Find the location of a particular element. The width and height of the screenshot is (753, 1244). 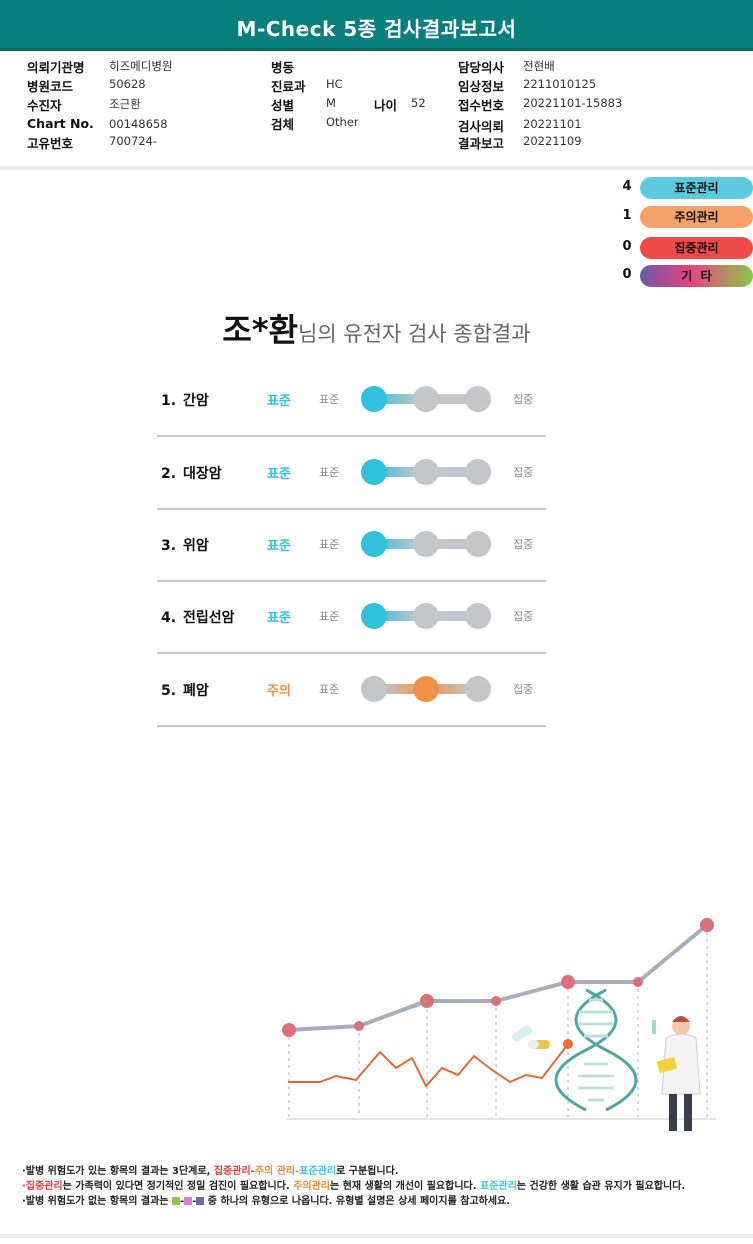

info-value-specimen: Other is located at coordinates (342, 122).